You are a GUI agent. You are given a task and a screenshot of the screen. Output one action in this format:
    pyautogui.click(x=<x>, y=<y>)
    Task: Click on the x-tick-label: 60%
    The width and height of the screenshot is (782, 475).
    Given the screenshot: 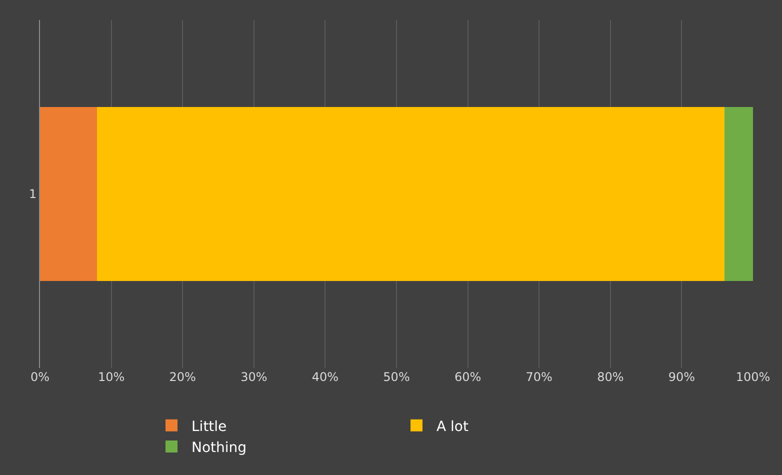 What is the action you would take?
    pyautogui.click(x=468, y=377)
    